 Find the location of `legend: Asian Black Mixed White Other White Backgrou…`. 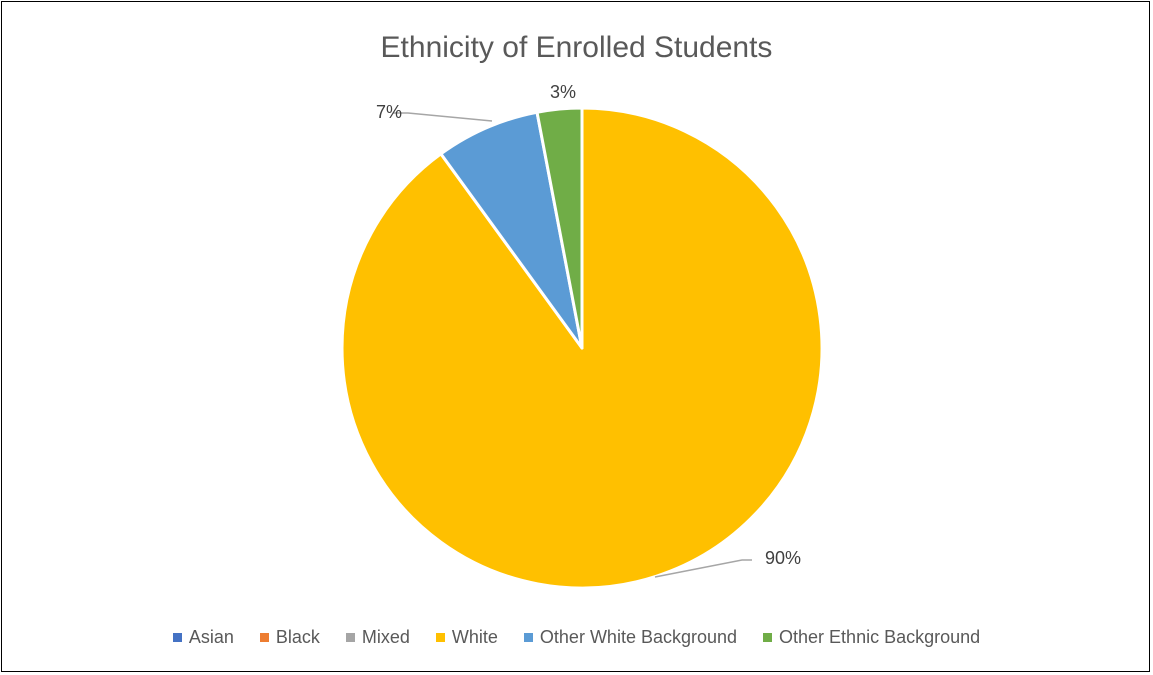

legend: Asian Black Mixed White Other White Backgrou… is located at coordinates (576, 637).